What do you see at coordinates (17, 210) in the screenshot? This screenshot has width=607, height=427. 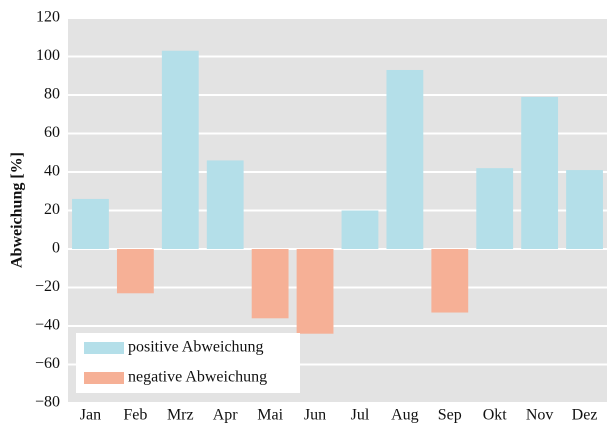 I see `y-axis-label: Abweichung [%]` at bounding box center [17, 210].